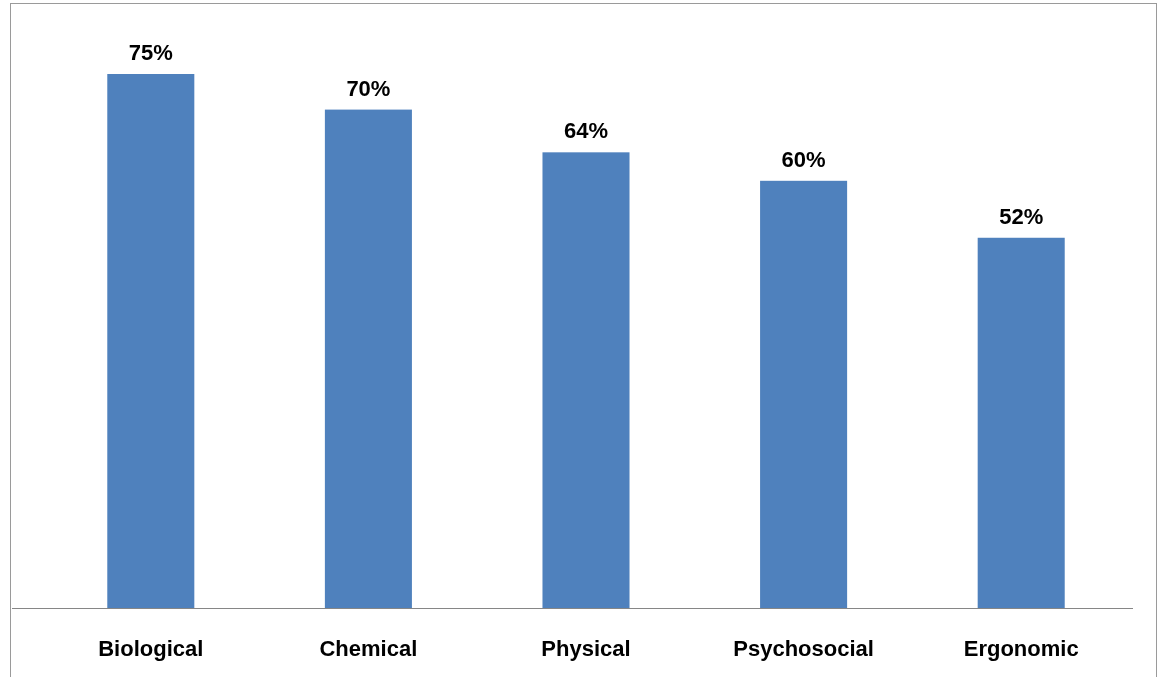  I want to click on data-label: 52%, so click(1021, 216).